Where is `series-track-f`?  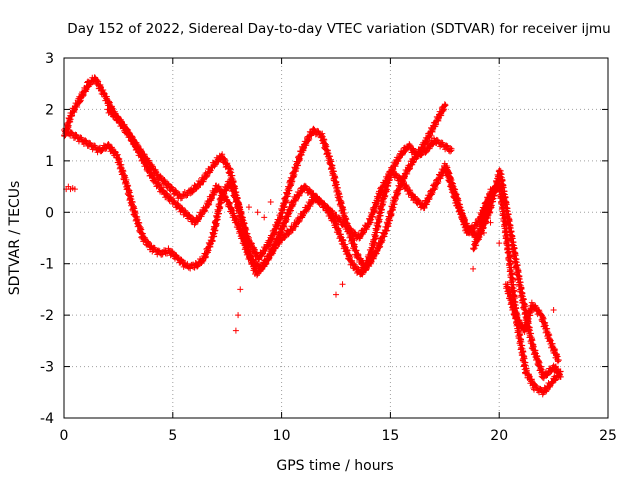
series-track-f is located at coordinates (532, 323).